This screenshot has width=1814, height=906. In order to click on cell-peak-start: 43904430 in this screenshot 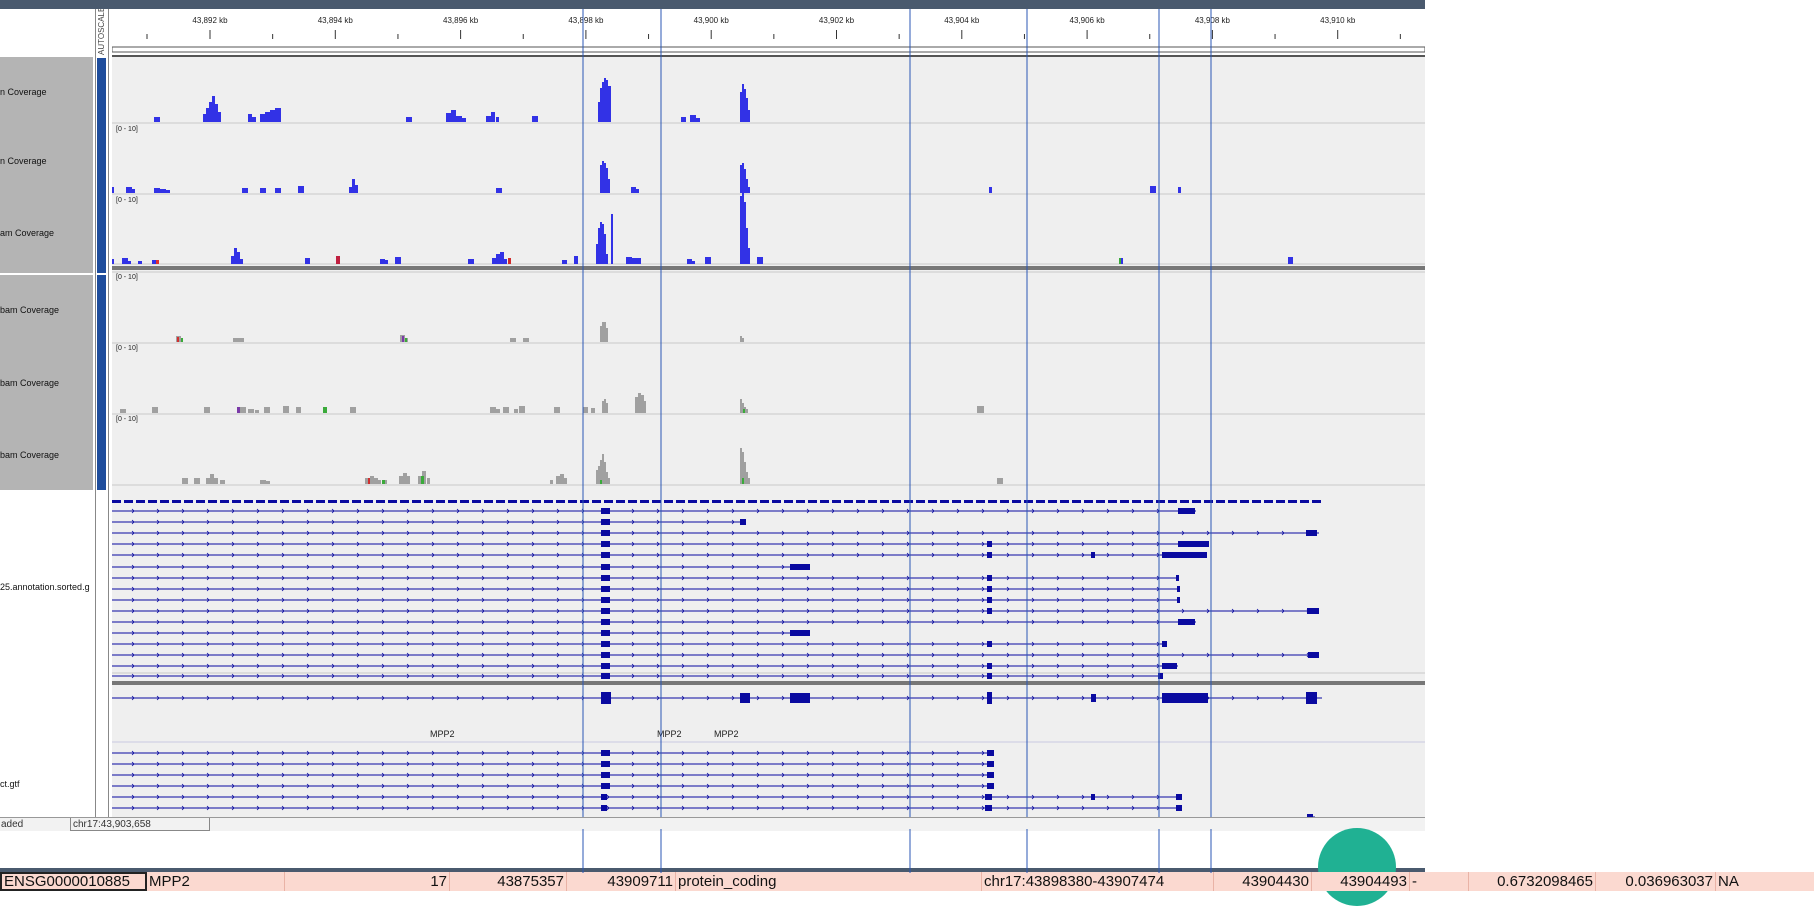, I will do `click(1263, 881)`.